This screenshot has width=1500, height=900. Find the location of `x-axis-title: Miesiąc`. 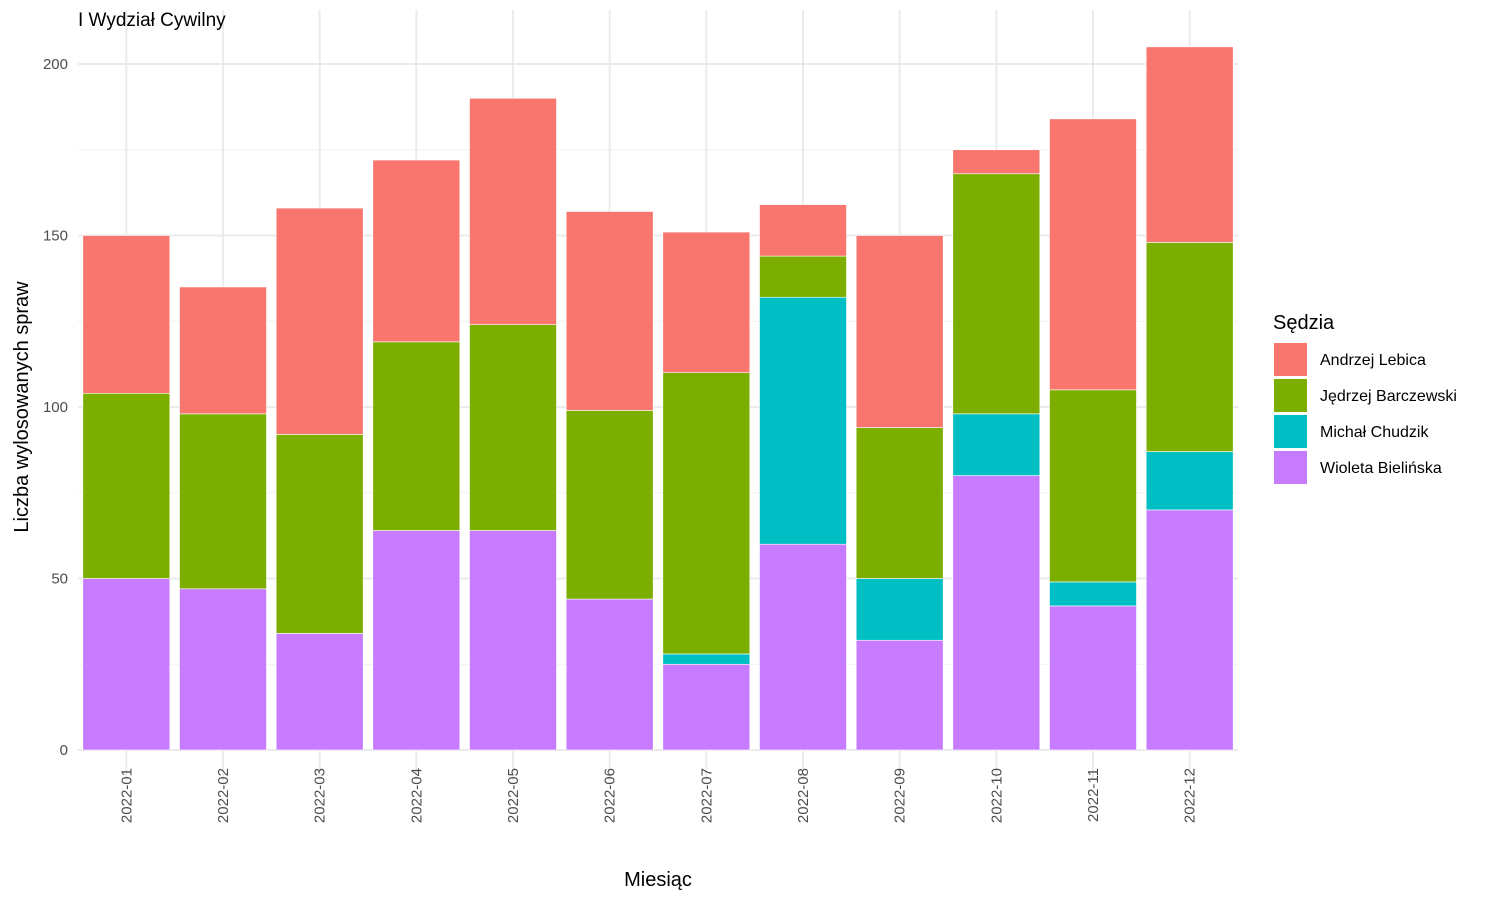

x-axis-title: Miesiąc is located at coordinates (658, 880).